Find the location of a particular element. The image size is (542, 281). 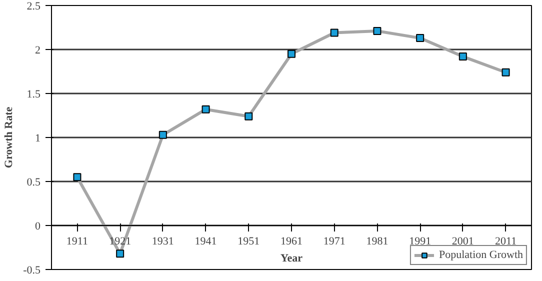

x-tick-label: 1971 is located at coordinates (334, 242).